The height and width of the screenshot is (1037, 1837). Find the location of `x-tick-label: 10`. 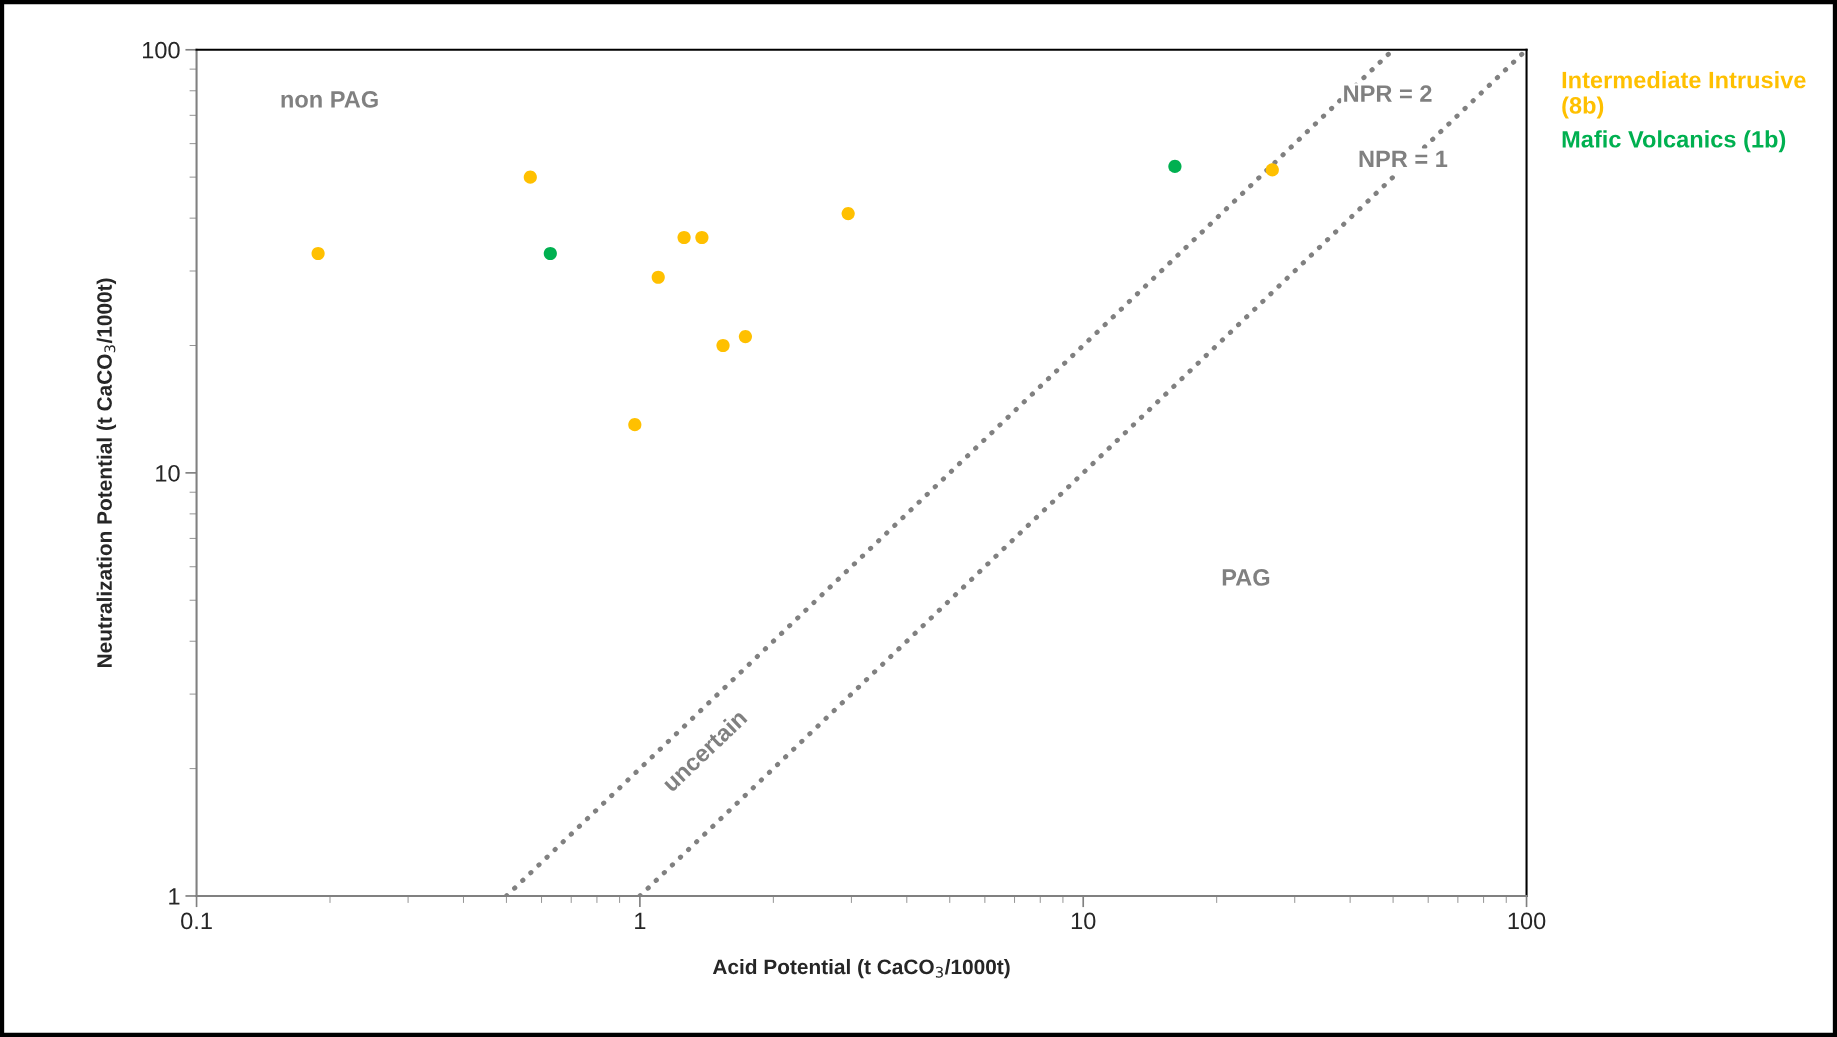

x-tick-label: 10 is located at coordinates (1083, 921).